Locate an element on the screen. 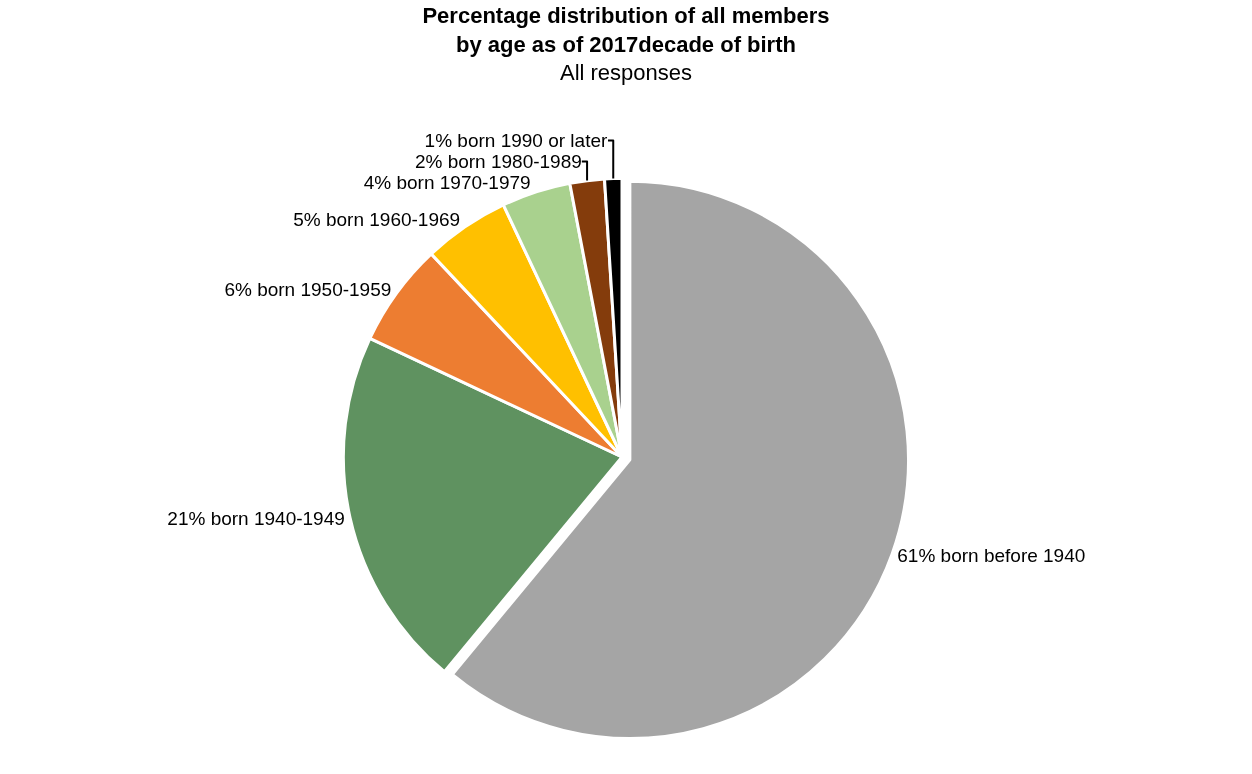  slice-label: 21% born 1940-1949 is located at coordinates (256, 518).